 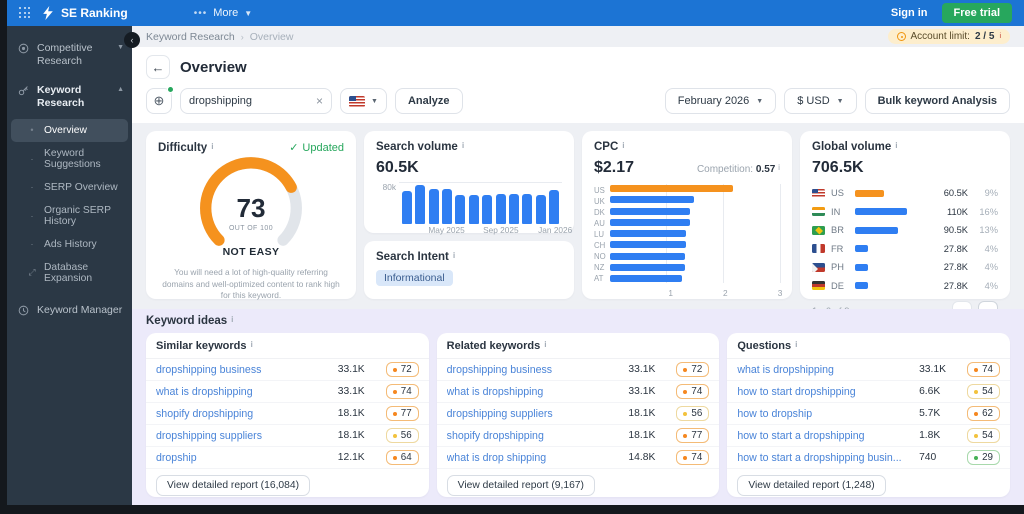 What do you see at coordinates (905, 249) in the screenshot?
I see `country-volume-row: FR 27.8K 4%` at bounding box center [905, 249].